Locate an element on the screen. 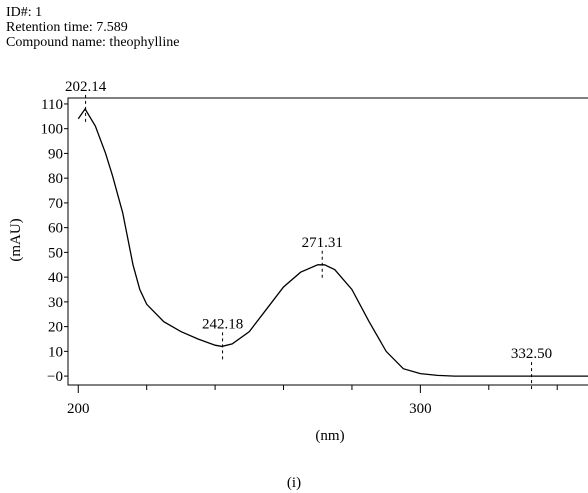 The width and height of the screenshot is (588, 493). x-tick-label: 300 is located at coordinates (420, 409).